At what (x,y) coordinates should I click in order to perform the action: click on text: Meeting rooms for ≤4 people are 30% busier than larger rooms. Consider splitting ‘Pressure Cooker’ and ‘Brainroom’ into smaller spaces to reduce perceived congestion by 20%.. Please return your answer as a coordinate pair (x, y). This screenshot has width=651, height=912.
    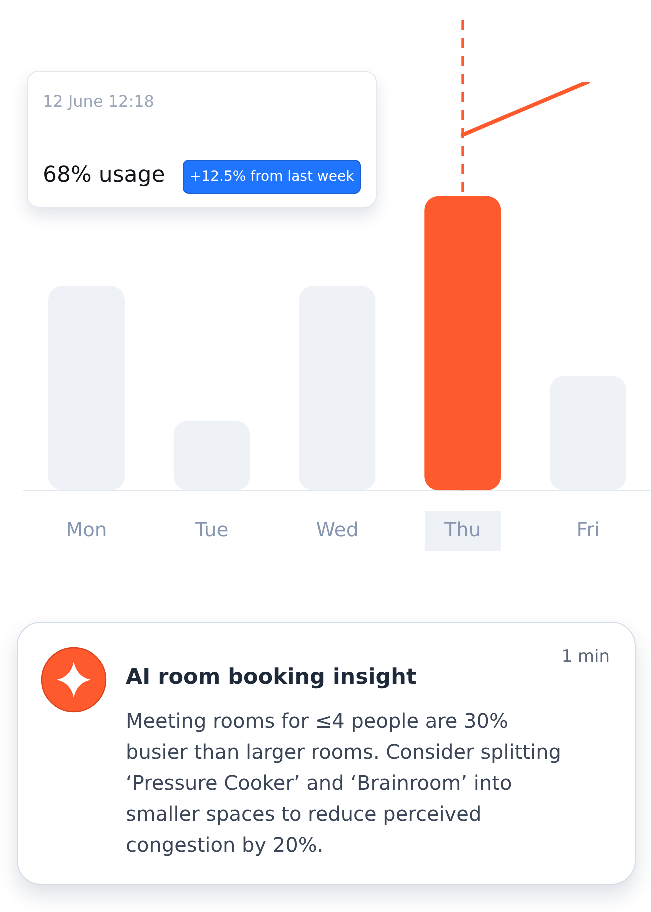
    Looking at the image, I should click on (344, 783).